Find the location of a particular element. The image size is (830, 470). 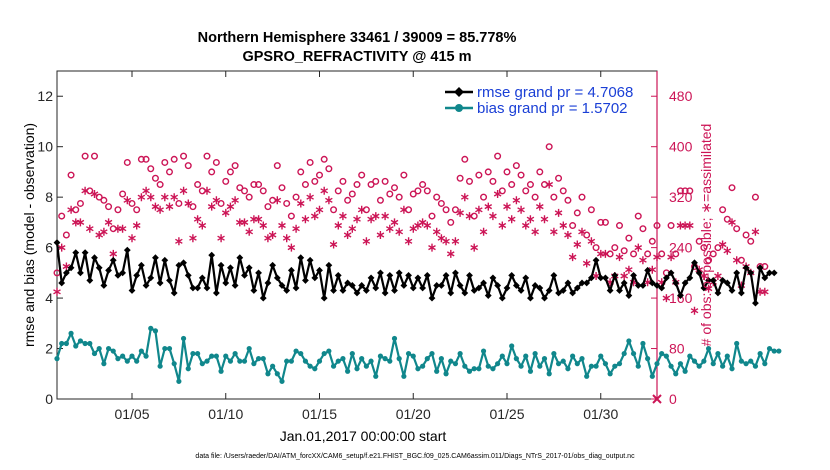

y-left-tick-label: 2 is located at coordinates (49, 349).